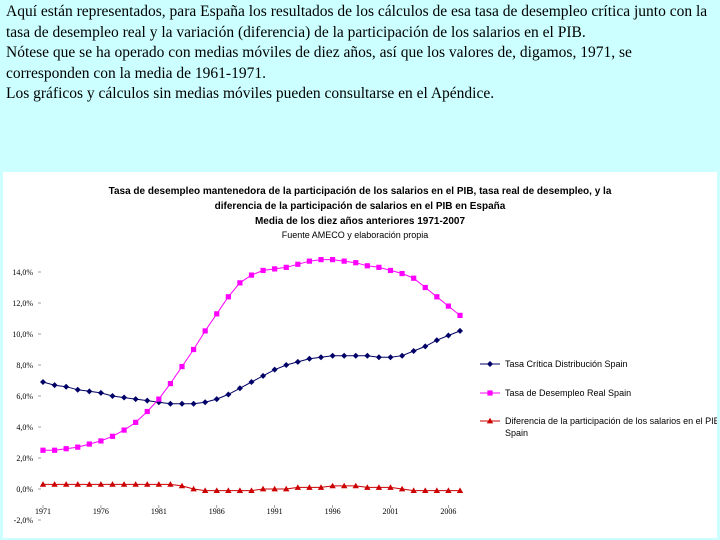  I want to click on legend-label-1: Tasa Crítica Distribución Spain, so click(566, 364).